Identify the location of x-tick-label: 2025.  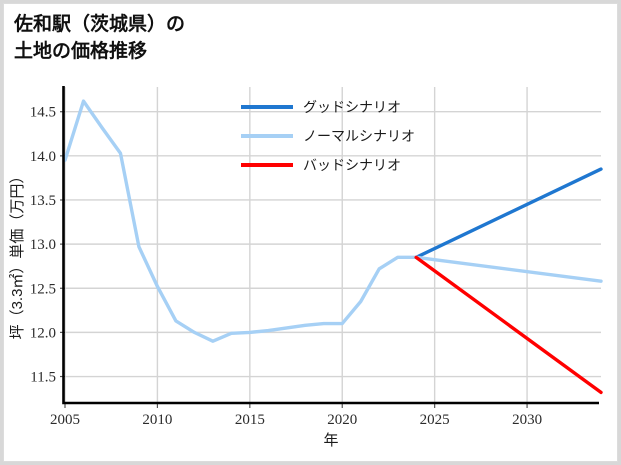
(435, 420).